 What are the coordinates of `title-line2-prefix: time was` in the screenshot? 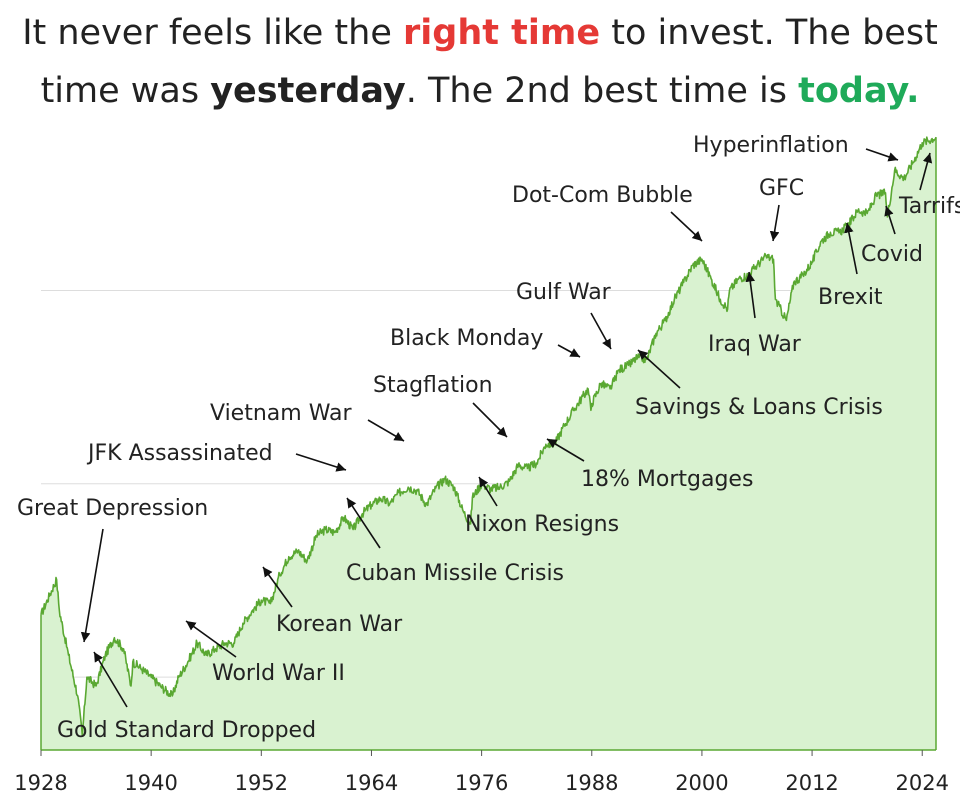 It's located at (120, 91).